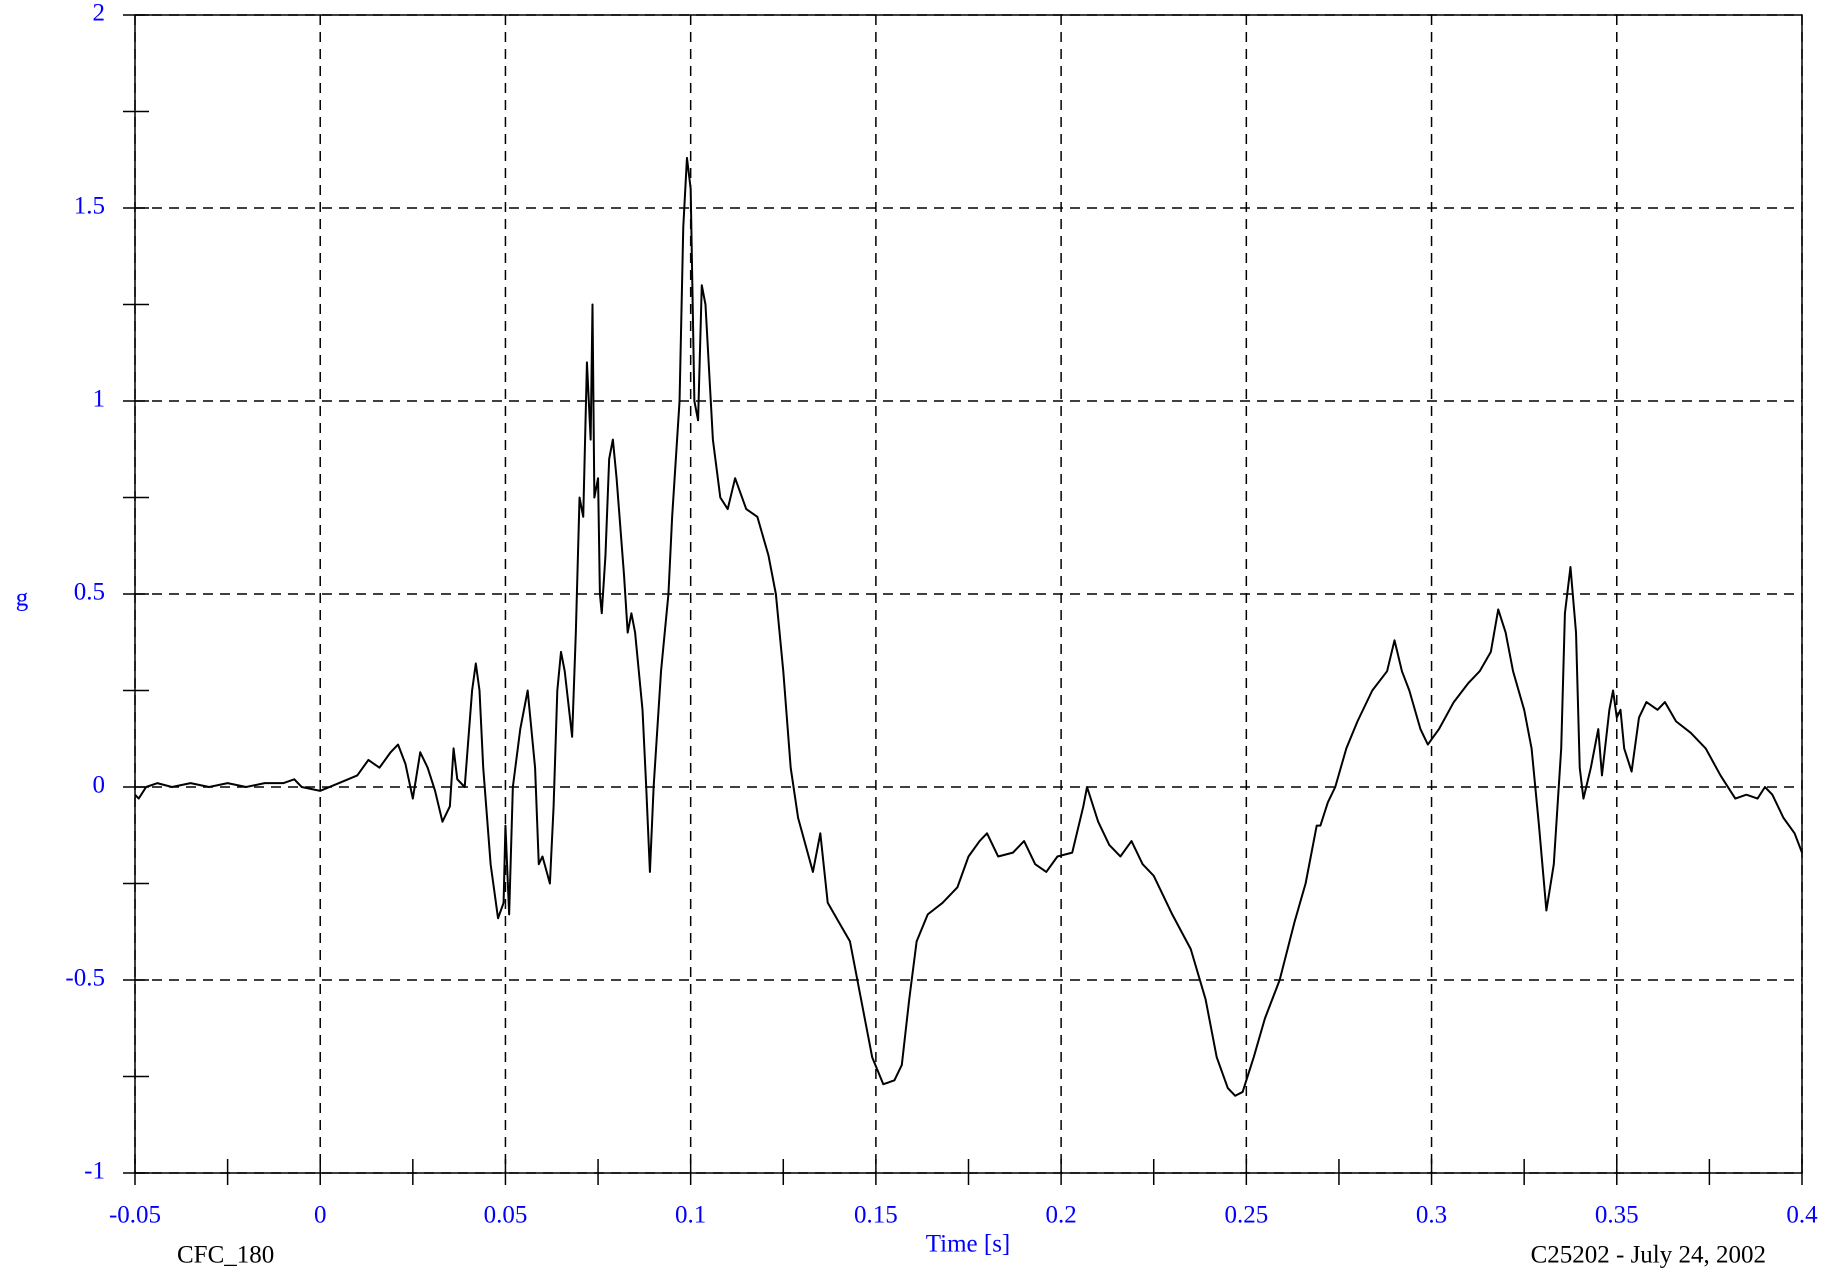 The height and width of the screenshot is (1279, 1831). What do you see at coordinates (94, 1171) in the screenshot?
I see `y-tick-label: -1` at bounding box center [94, 1171].